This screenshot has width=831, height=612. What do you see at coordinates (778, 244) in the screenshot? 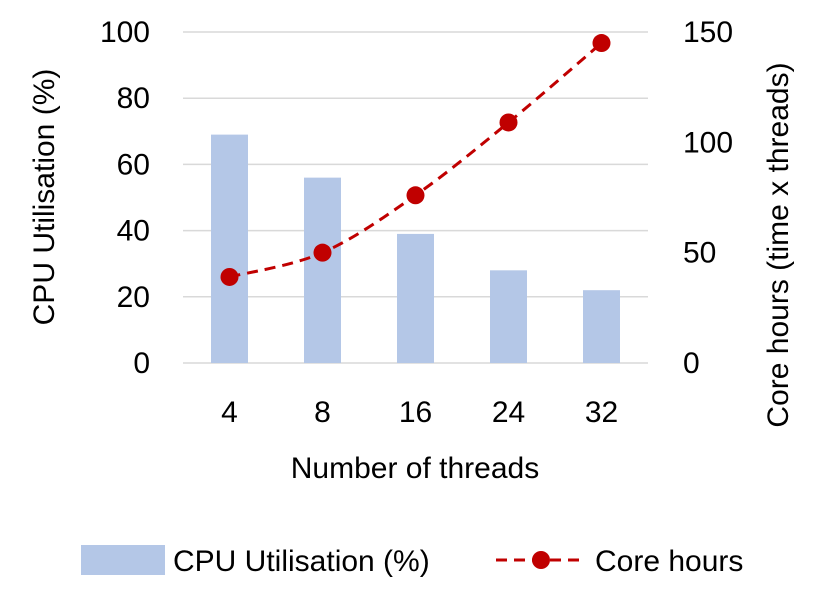
I see `y2-axis-label: Core hours (time x threads)` at bounding box center [778, 244].